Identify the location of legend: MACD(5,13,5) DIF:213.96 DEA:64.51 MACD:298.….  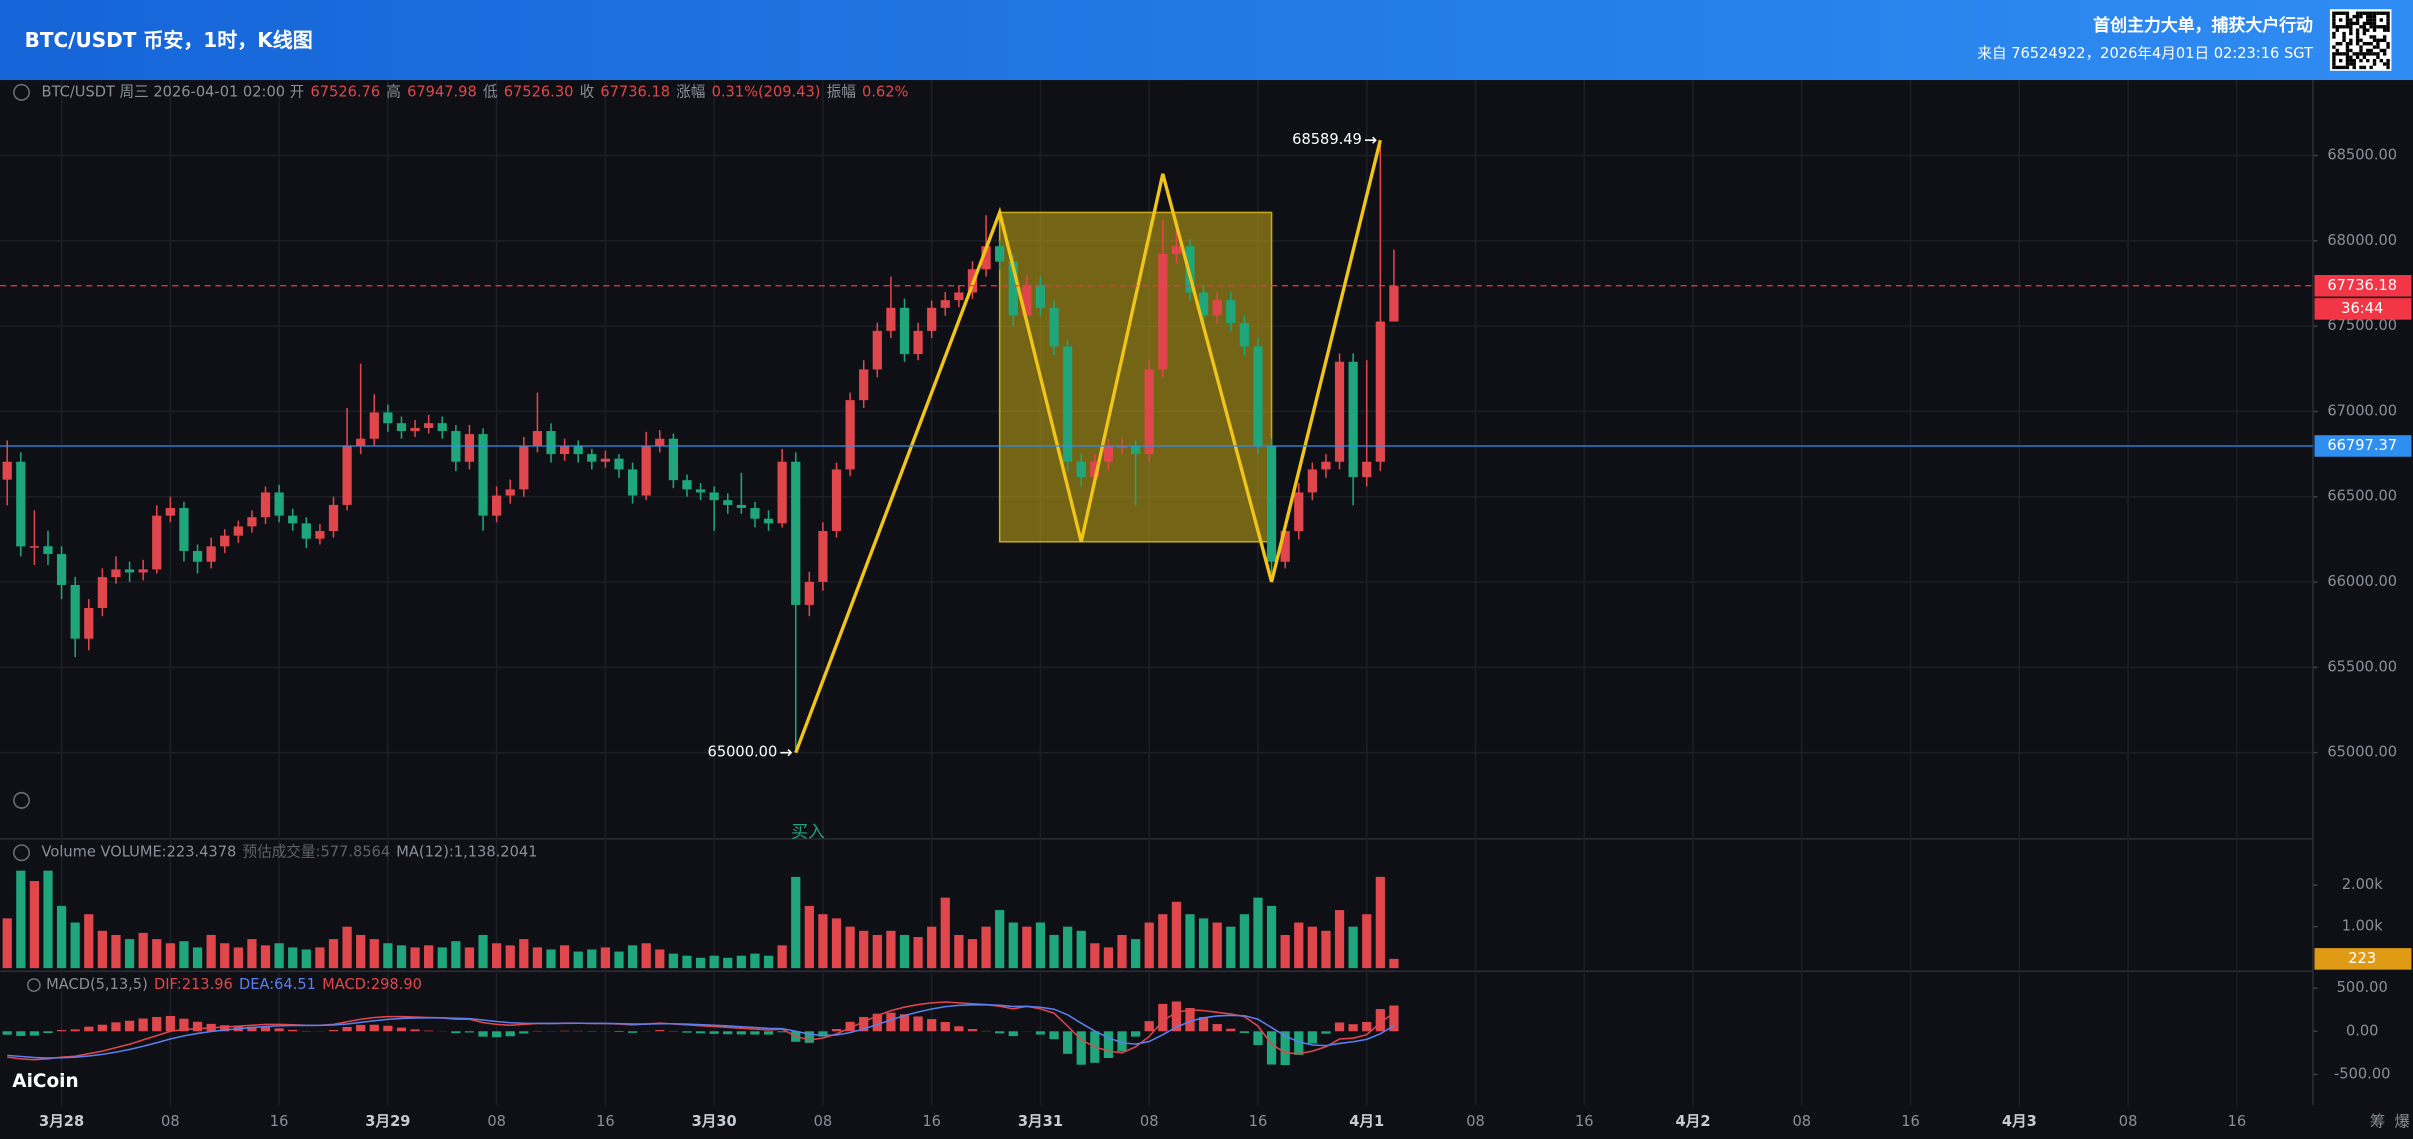
(234, 984).